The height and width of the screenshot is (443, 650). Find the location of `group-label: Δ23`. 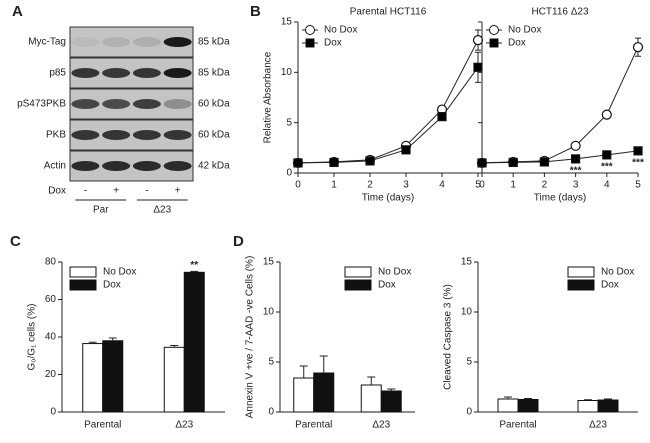

group-label: Δ23 is located at coordinates (162, 210).